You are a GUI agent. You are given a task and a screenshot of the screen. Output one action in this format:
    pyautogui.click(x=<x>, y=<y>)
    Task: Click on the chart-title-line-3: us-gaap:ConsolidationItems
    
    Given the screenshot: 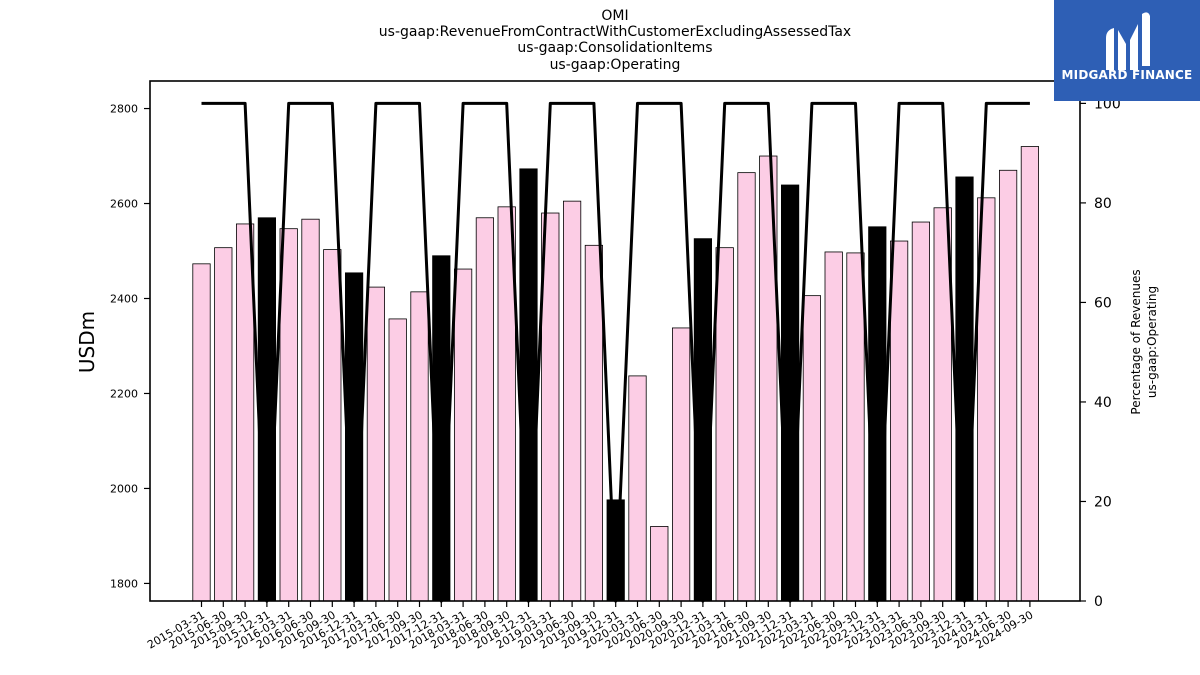 What is the action you would take?
    pyautogui.click(x=614, y=48)
    